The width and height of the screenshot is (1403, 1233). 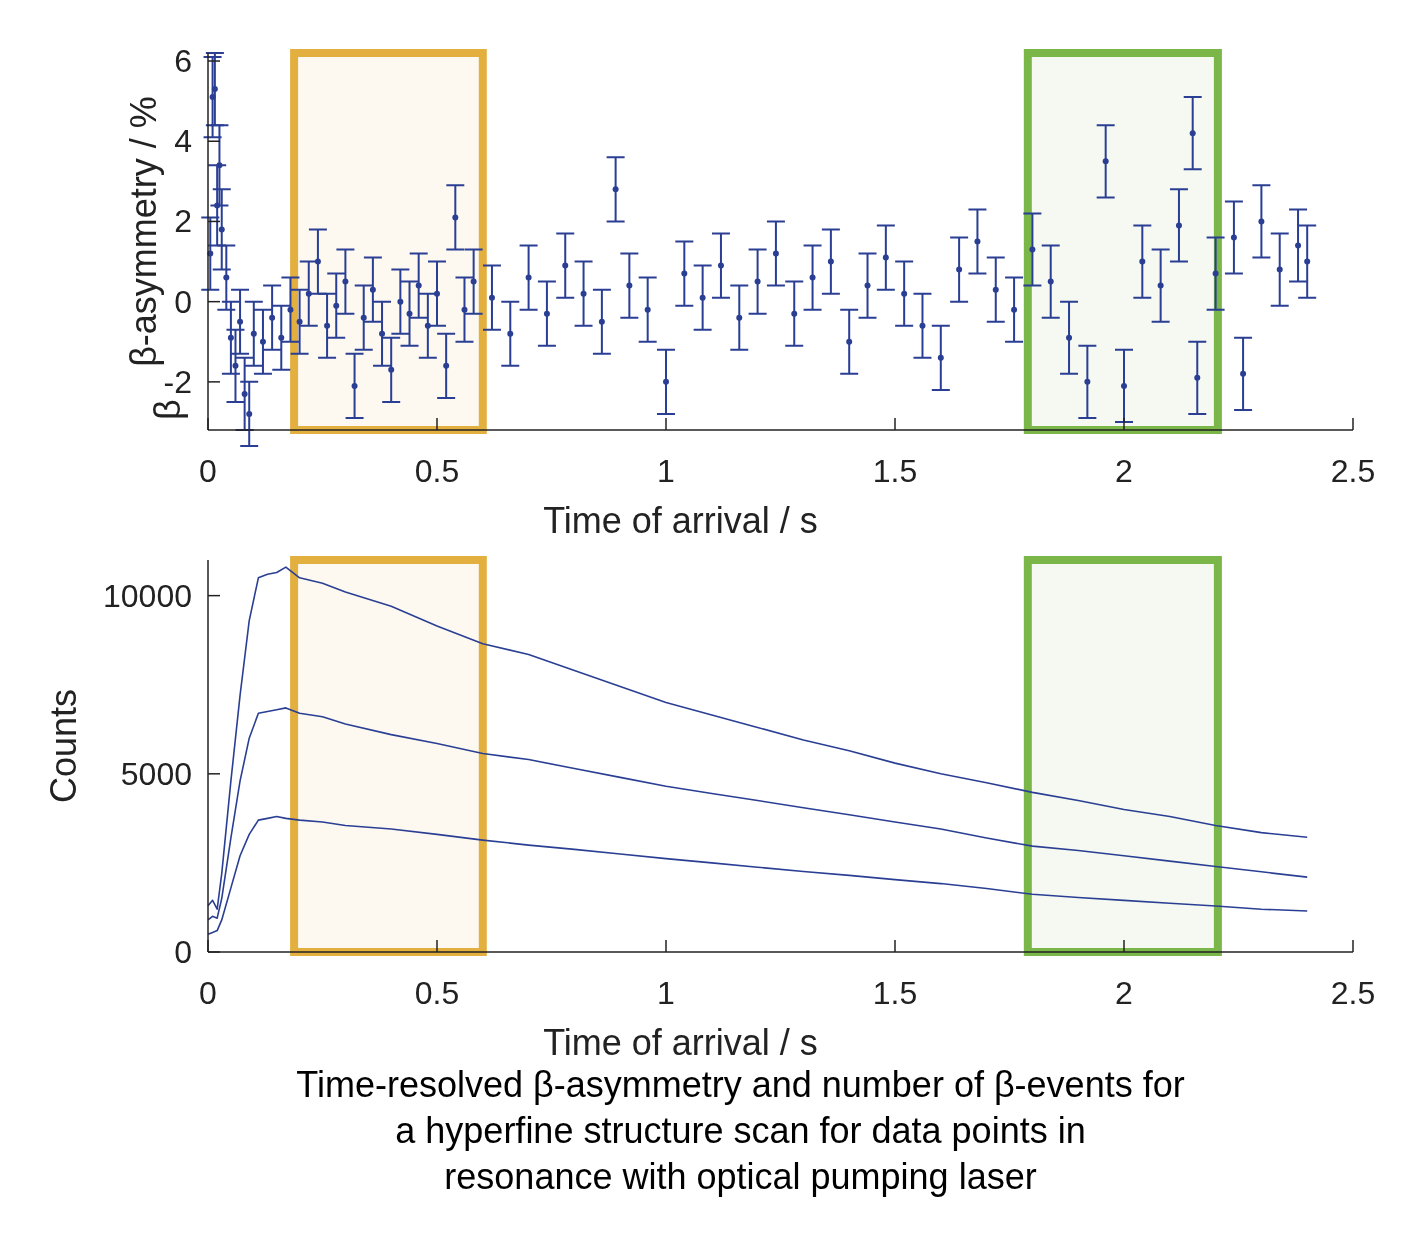 I want to click on y-tick-label: 2, so click(x=183, y=221).